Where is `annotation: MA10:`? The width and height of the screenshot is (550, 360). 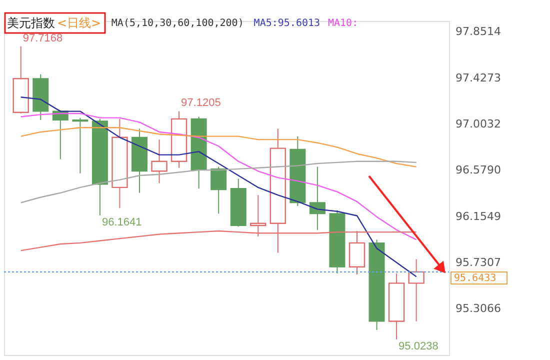
annotation: MA10: is located at coordinates (343, 23).